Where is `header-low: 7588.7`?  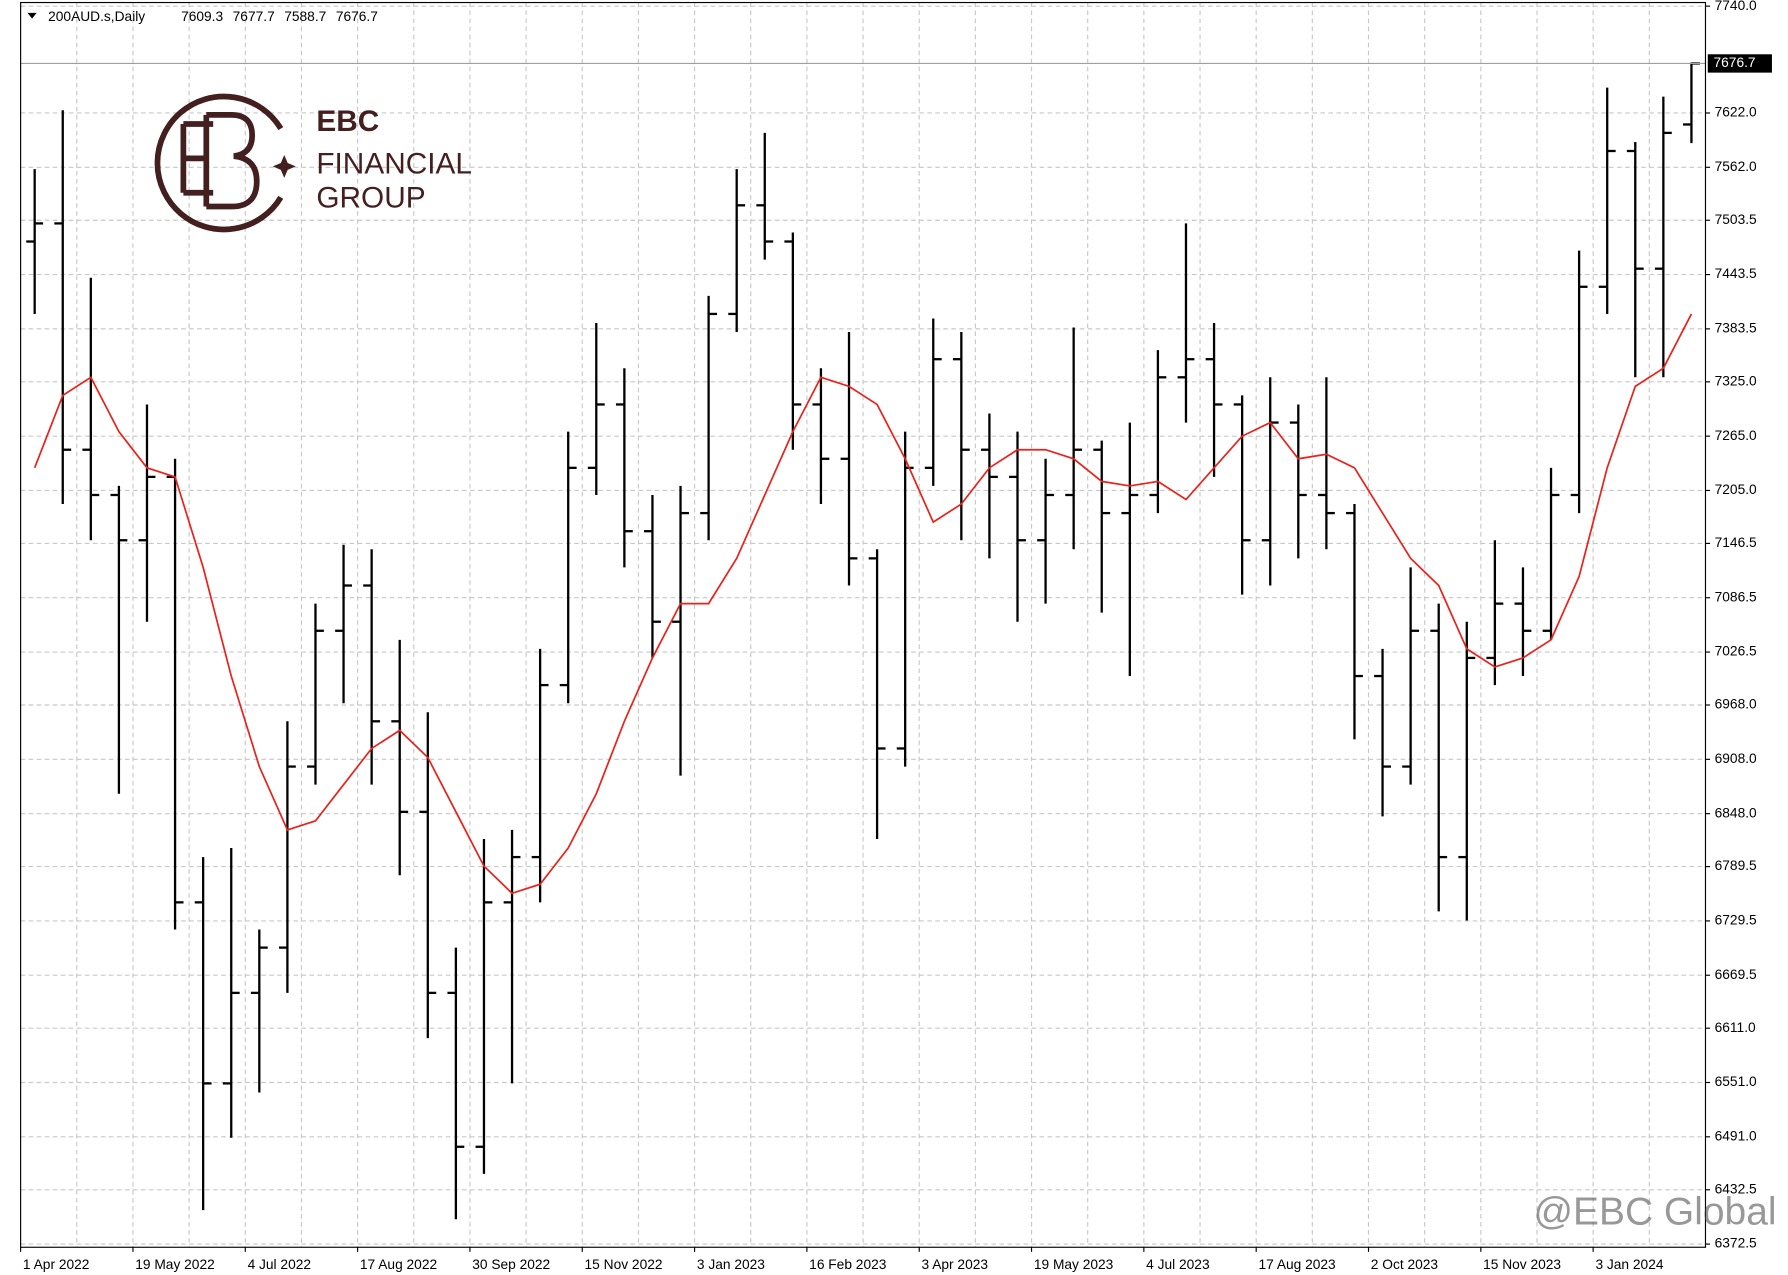
header-low: 7588.7 is located at coordinates (305, 16).